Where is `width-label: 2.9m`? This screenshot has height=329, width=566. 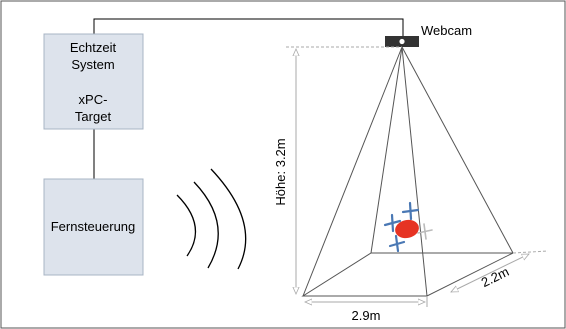
width-label: 2.9m is located at coordinates (366, 315).